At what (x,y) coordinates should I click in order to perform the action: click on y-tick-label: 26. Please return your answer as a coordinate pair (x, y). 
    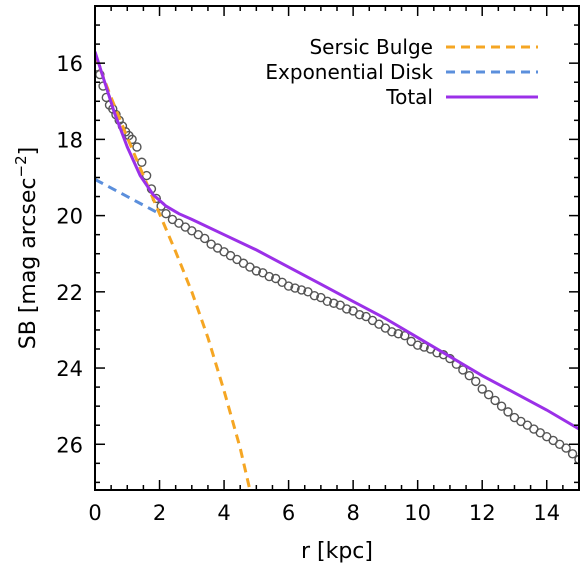
    Looking at the image, I should click on (69, 445).